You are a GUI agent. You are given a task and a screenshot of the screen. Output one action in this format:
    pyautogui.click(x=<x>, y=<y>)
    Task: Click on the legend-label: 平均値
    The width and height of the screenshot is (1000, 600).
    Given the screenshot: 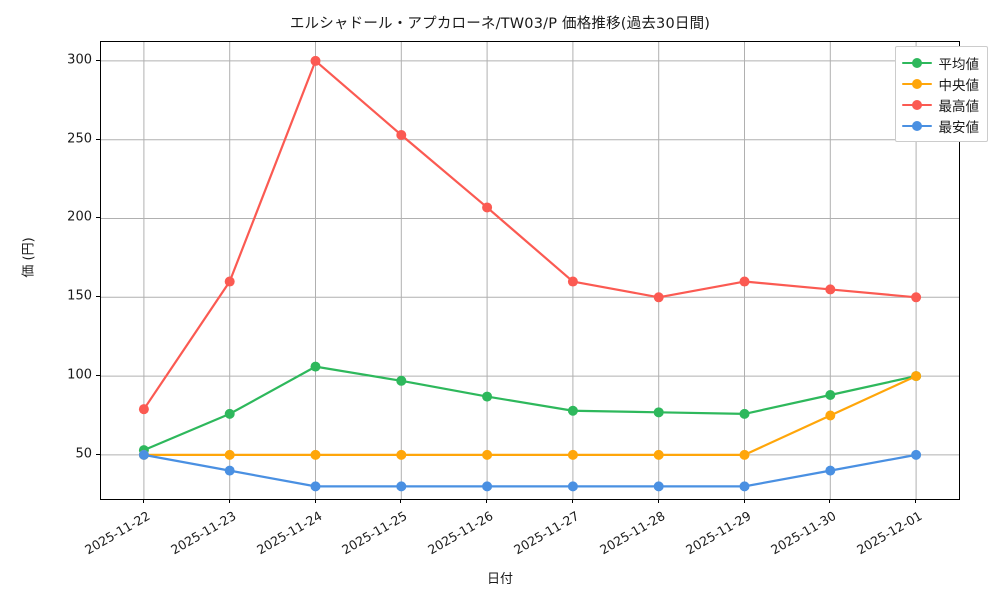 What is the action you would take?
    pyautogui.click(x=959, y=64)
    